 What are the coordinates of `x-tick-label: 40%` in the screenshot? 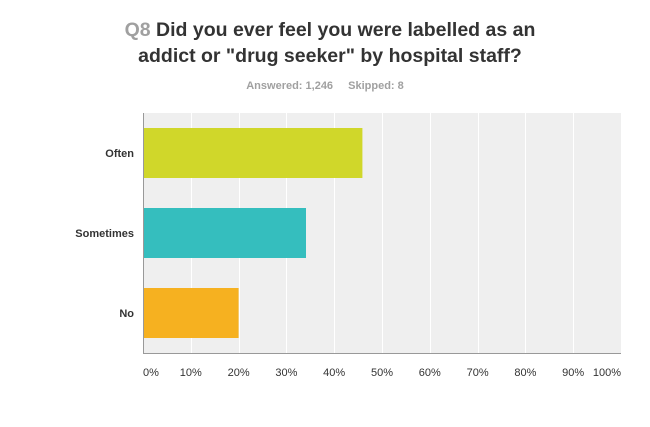 It's located at (334, 373).